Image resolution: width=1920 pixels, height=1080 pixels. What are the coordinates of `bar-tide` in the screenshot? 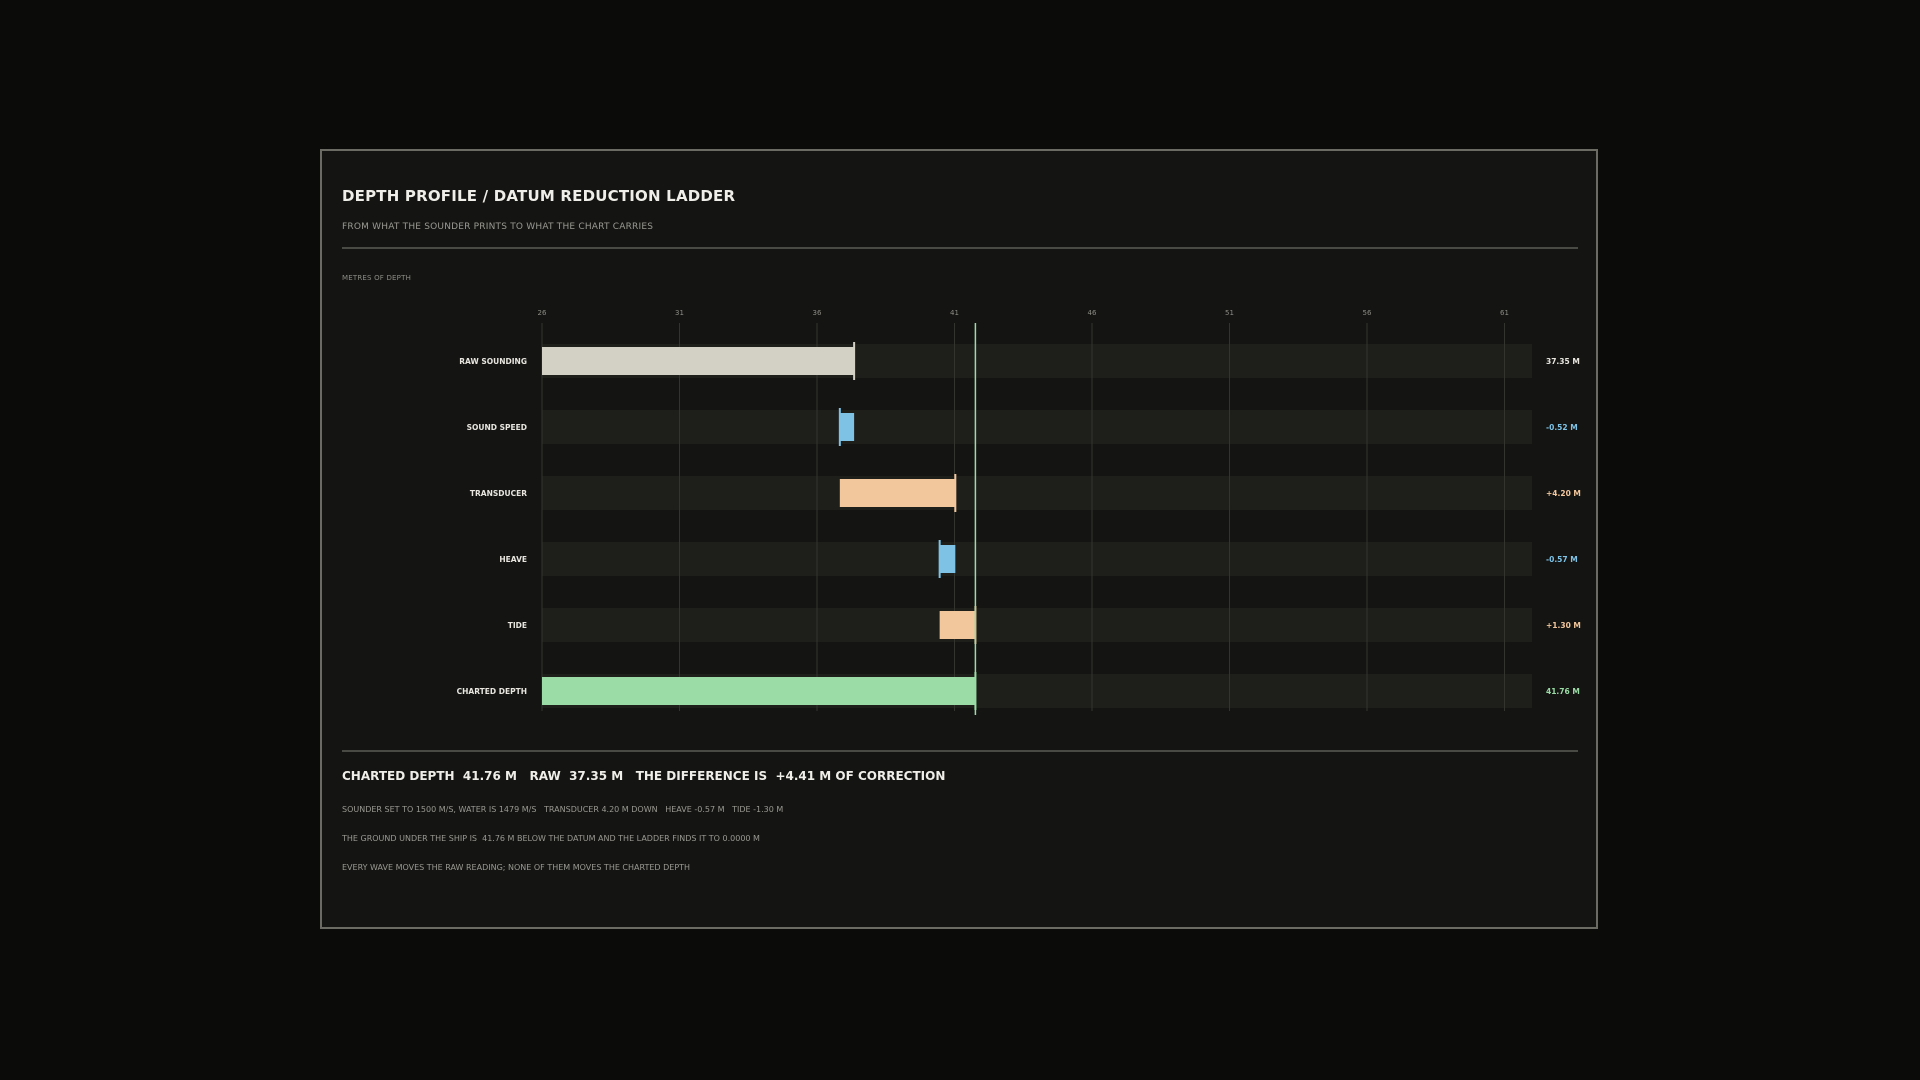 It's located at (957, 625).